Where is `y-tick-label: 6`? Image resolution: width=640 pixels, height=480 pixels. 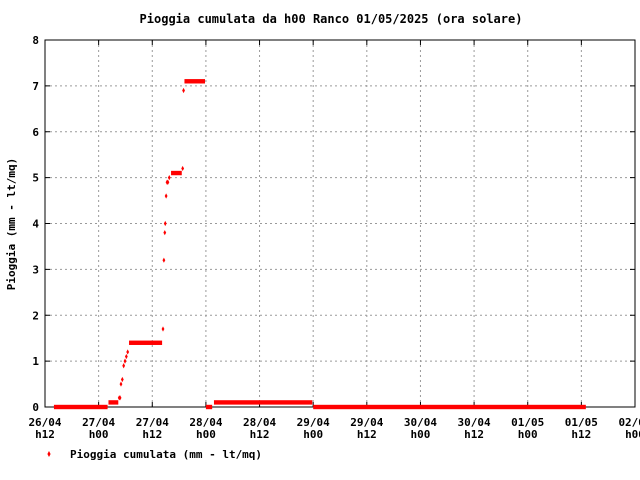
y-tick-label: 6 is located at coordinates (35, 132).